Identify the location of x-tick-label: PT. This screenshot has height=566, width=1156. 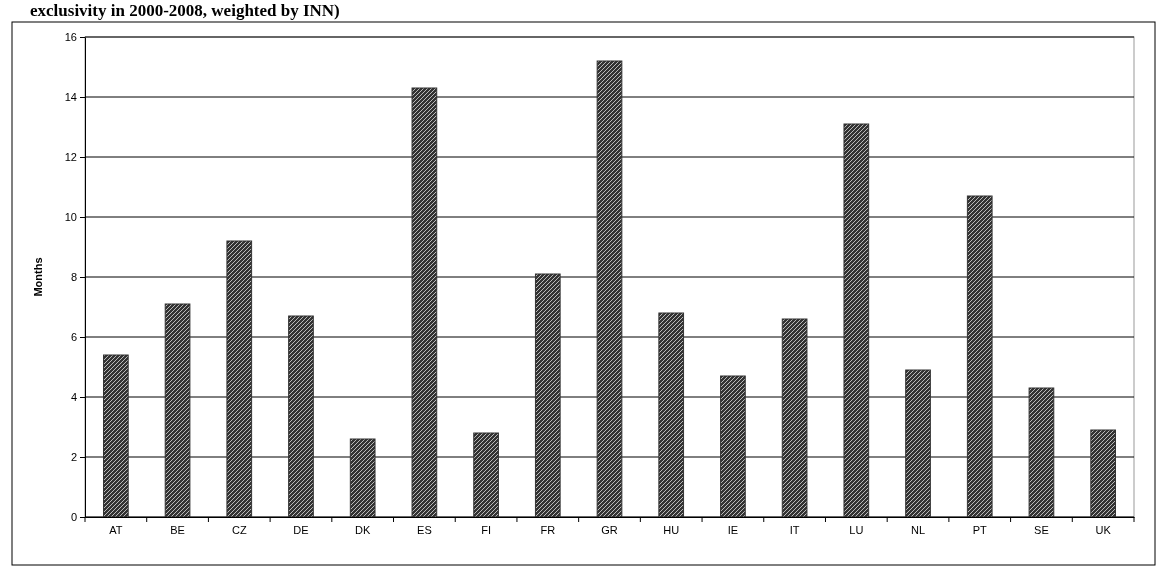
(980, 529).